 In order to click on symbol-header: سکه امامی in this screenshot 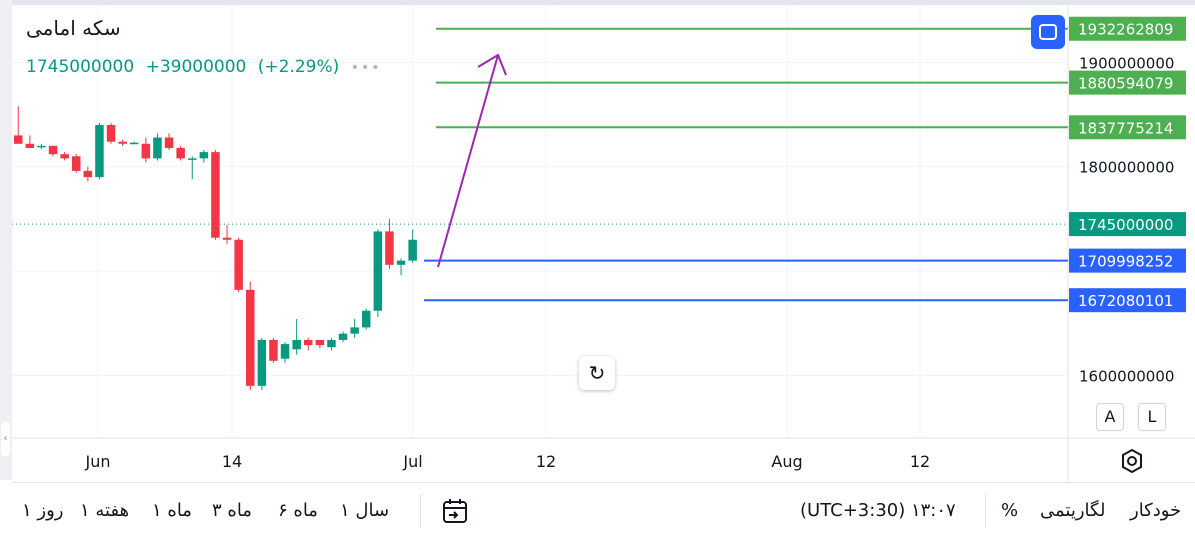, I will do `click(73, 28)`.